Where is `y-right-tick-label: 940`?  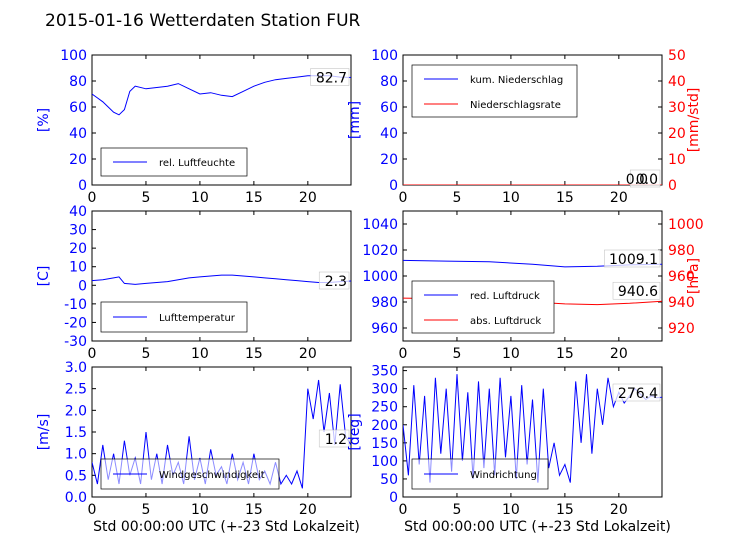 y-right-tick-label: 940 is located at coordinates (681, 303).